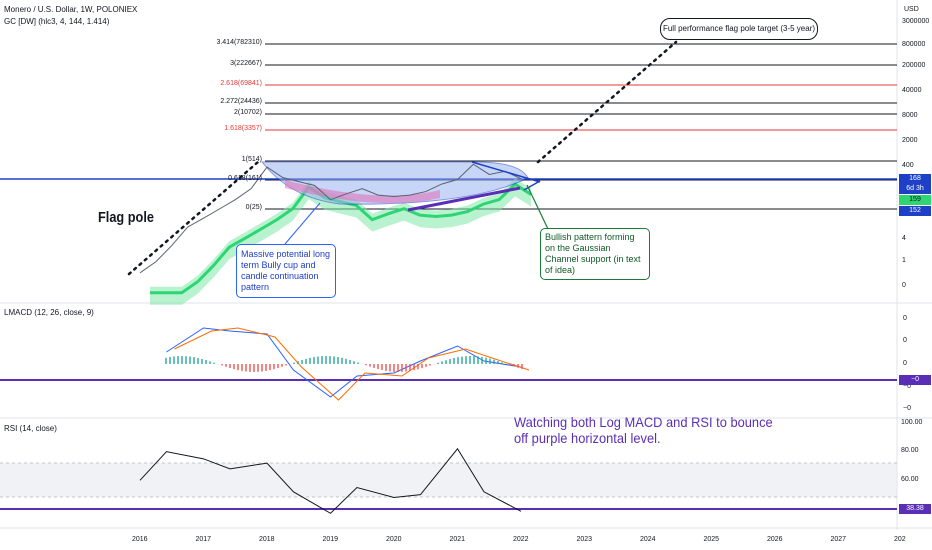 The height and width of the screenshot is (550, 932). Describe the element at coordinates (251, 159) in the screenshot. I see `fib-label: 1(514)` at that location.